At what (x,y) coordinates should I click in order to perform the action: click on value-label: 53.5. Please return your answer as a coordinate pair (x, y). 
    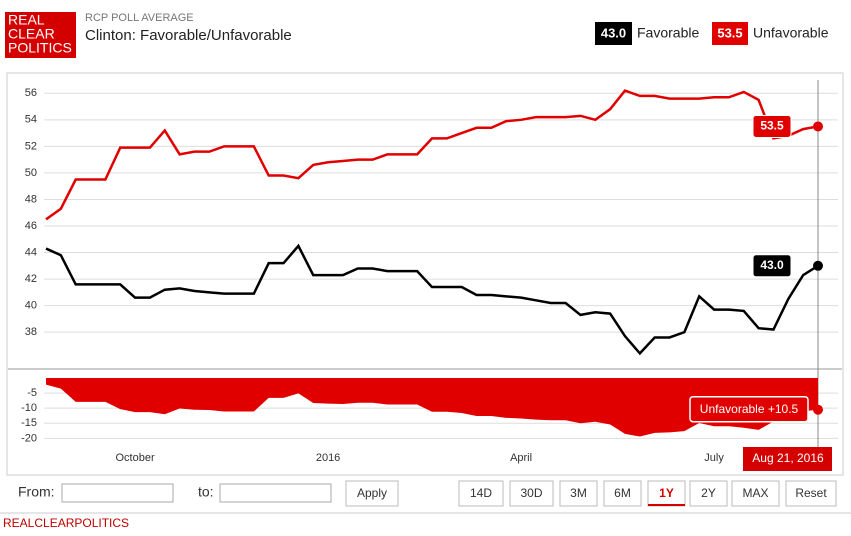
    Looking at the image, I should click on (772, 126).